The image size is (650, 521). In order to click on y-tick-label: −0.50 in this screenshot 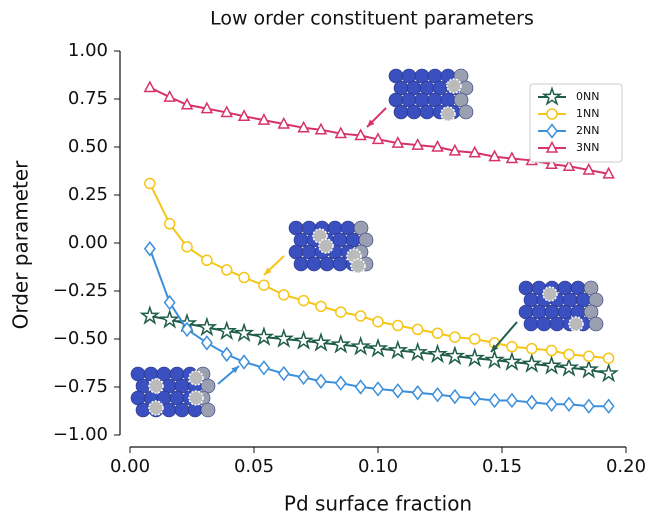, I will do `click(80, 338)`.